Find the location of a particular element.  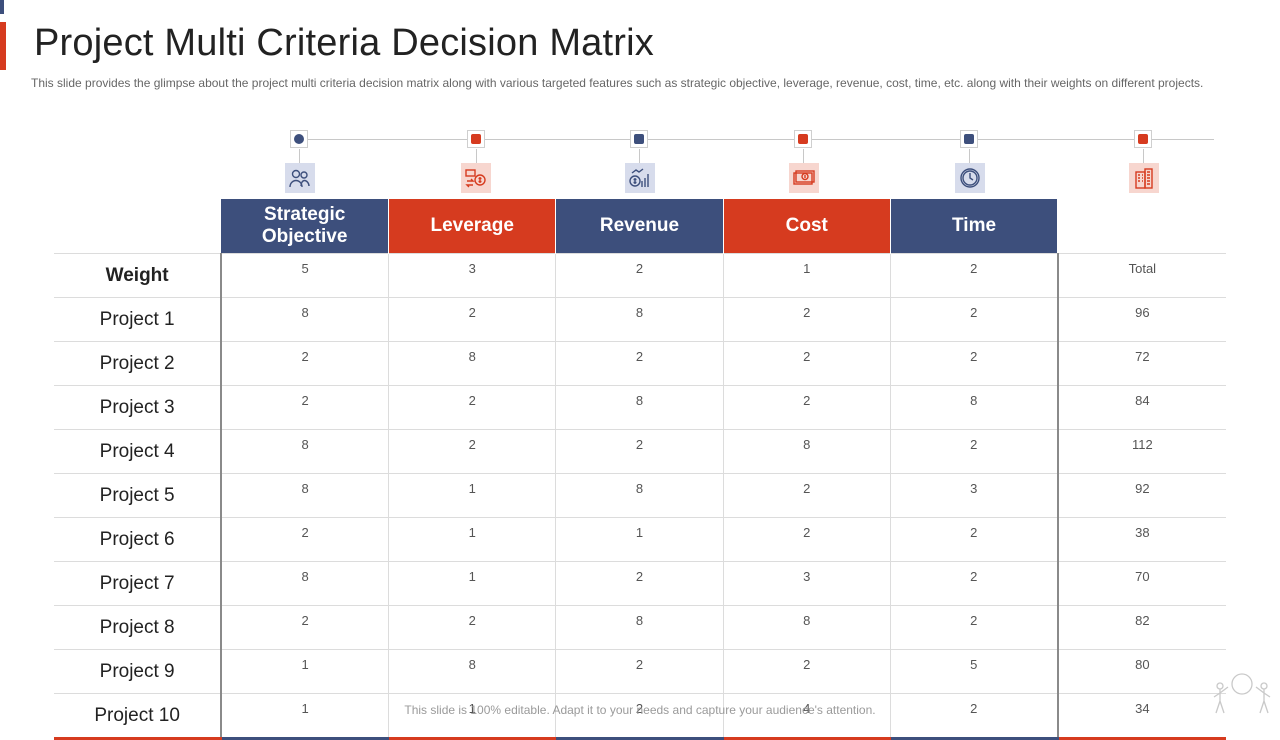

top-accent-bar is located at coordinates (2, 7).